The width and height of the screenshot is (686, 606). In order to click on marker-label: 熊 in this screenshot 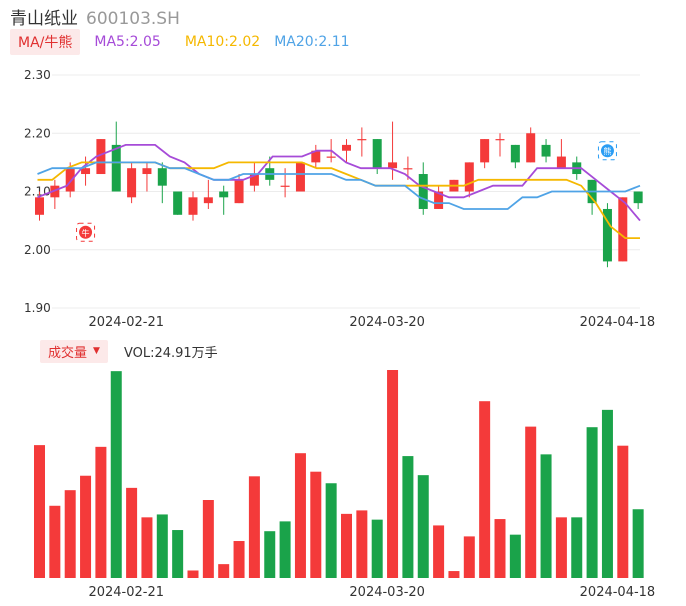, I will do `click(607, 151)`.